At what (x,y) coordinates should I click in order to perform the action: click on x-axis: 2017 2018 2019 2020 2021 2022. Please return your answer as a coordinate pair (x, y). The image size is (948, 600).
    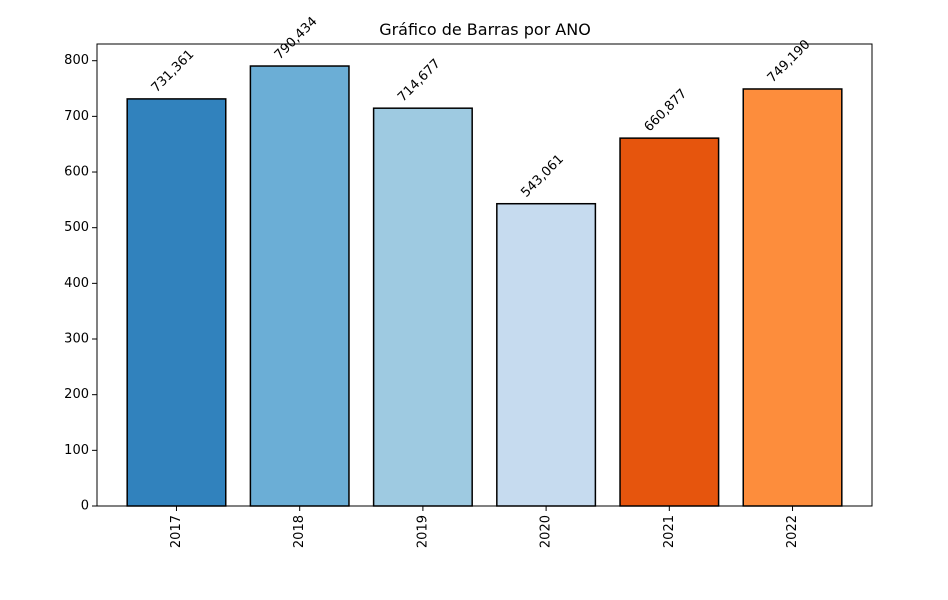
    Looking at the image, I should click on (484, 527).